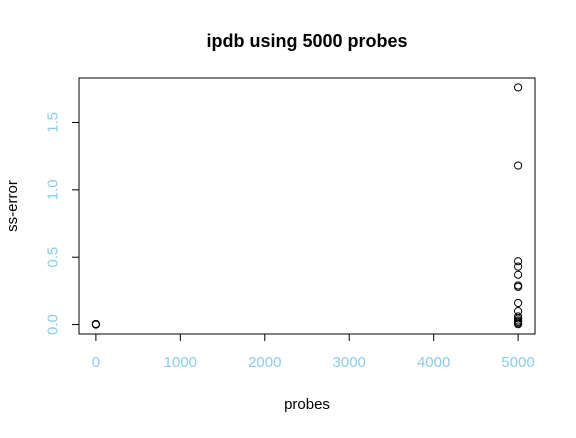 Image resolution: width=576 pixels, height=438 pixels. Describe the element at coordinates (62, 223) in the screenshot. I see `y-axis: 0.0 0.5 1.0 1.5` at that location.